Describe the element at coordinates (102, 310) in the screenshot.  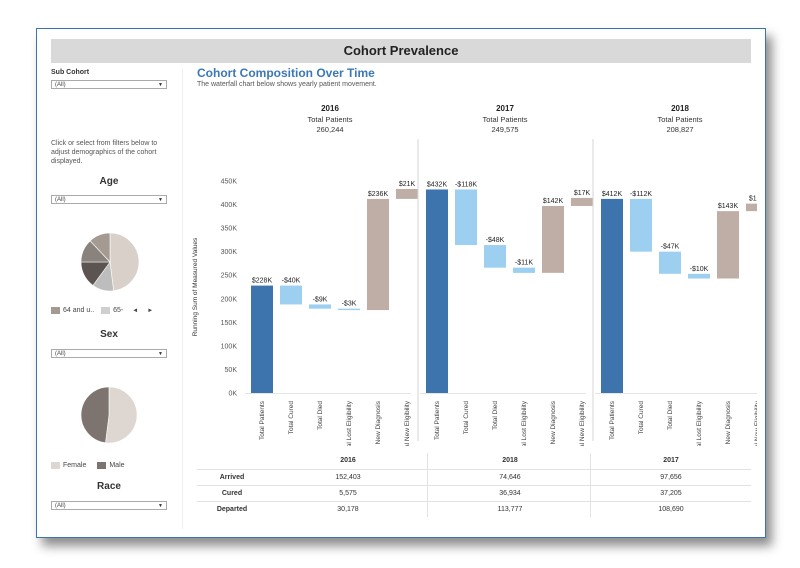
I see `age-legend: 64 and u.. 65- ◄ ►` at that location.